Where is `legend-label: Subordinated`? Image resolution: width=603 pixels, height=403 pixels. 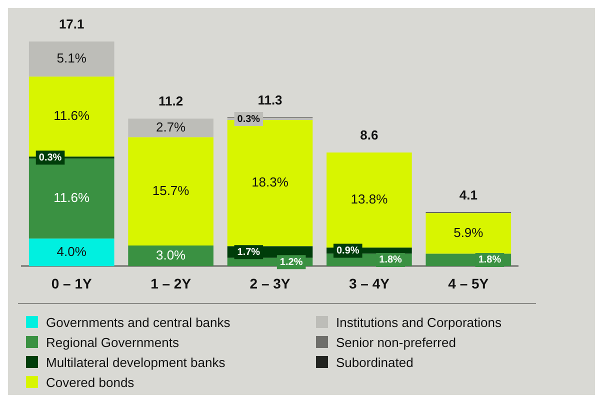 legend-label: Subordinated is located at coordinates (375, 362).